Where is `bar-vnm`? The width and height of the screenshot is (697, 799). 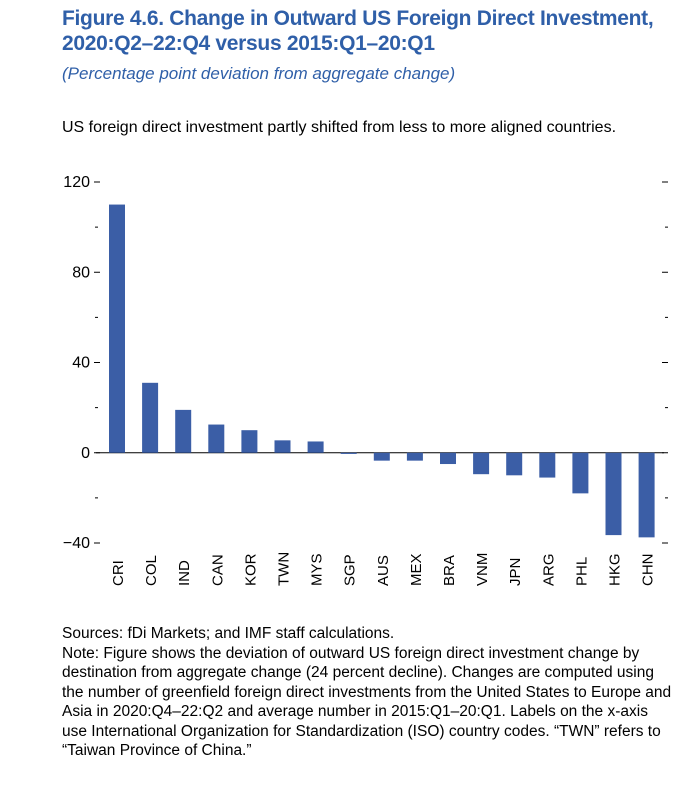
bar-vnm is located at coordinates (481, 463).